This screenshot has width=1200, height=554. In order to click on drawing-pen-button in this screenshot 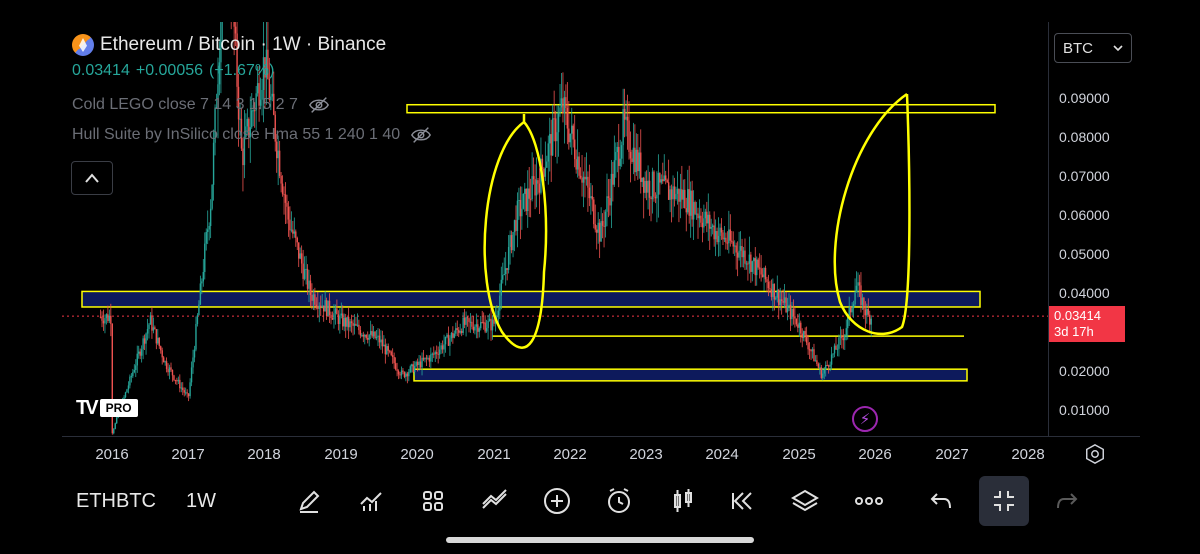, I will do `click(309, 501)`.